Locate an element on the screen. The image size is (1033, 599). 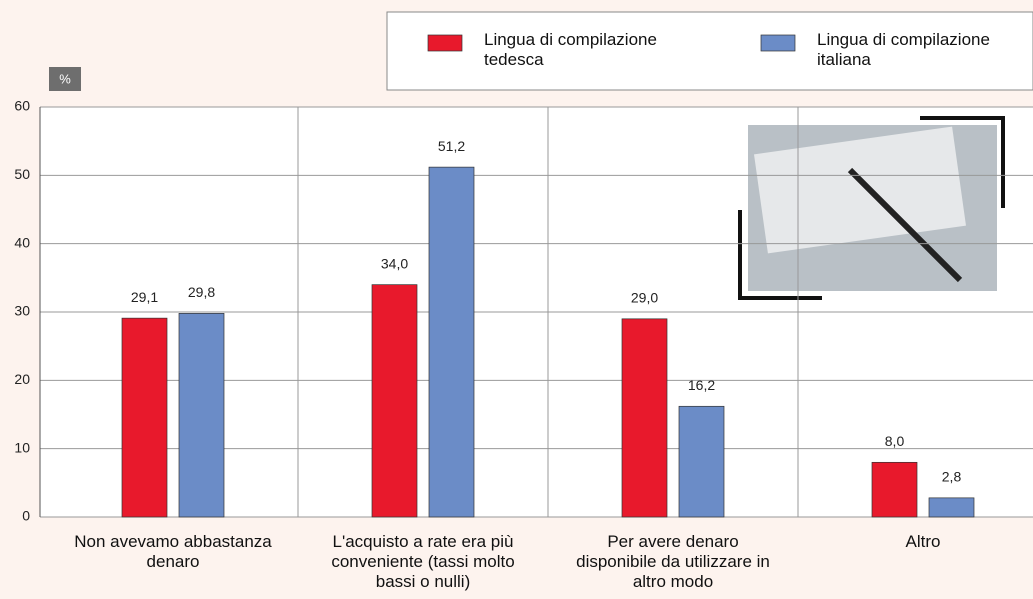
value-label: 8,0 is located at coordinates (895, 441).